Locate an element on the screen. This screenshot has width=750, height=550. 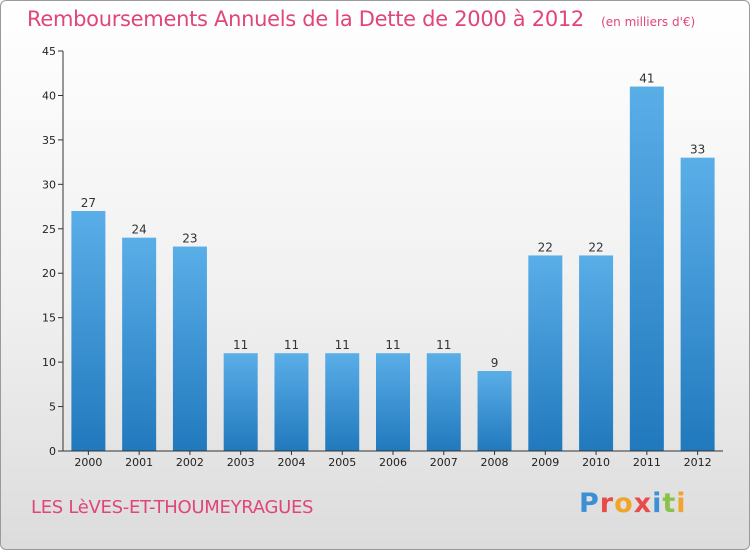
y-tick-label-35: 35 is located at coordinates (49, 140).